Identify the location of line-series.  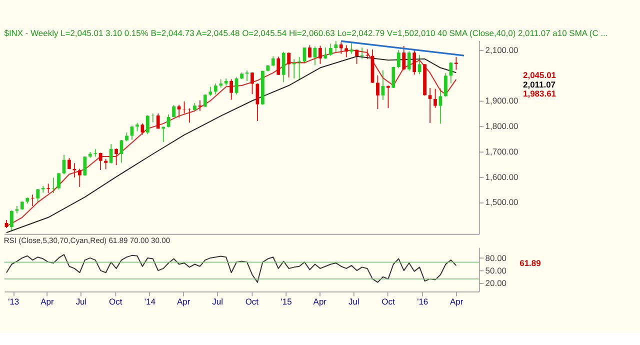
(231, 268).